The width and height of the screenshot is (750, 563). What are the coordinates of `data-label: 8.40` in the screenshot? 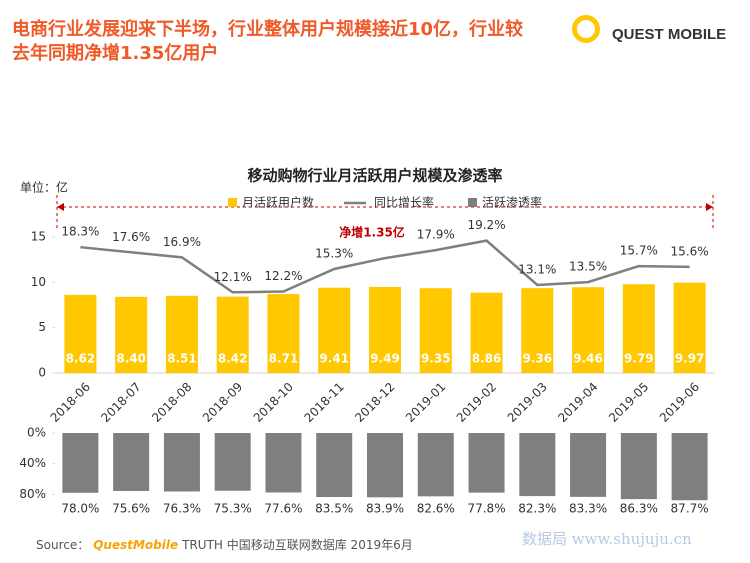 It's located at (131, 359).